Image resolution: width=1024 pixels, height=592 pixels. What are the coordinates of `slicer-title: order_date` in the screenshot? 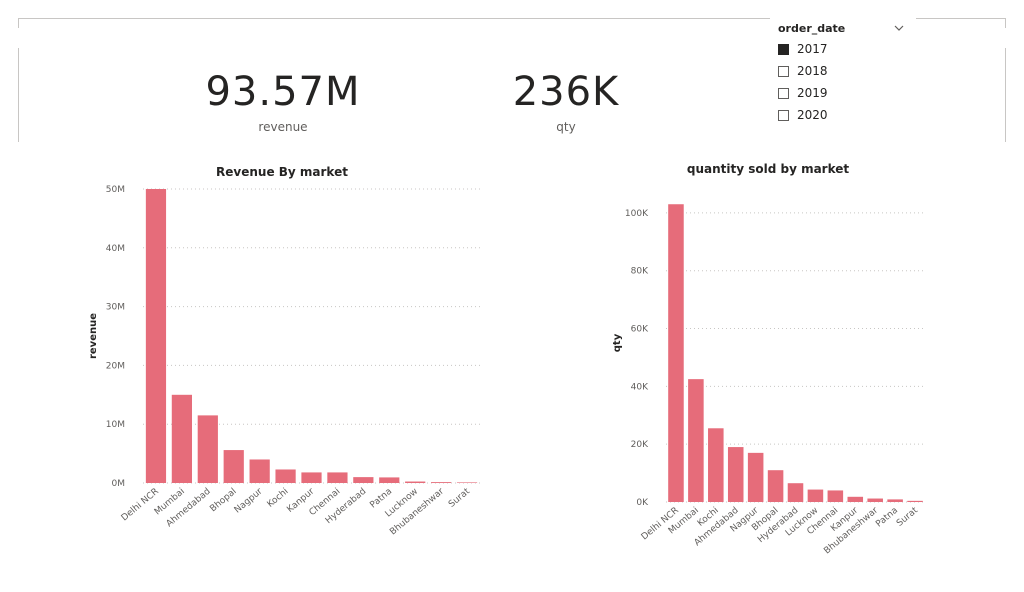 It's located at (812, 28).